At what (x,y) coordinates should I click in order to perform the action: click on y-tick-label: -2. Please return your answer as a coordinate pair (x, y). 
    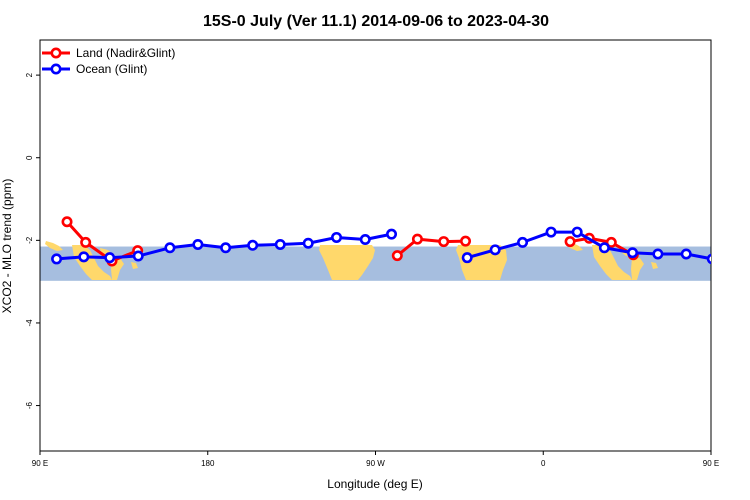
    Looking at the image, I should click on (29, 240).